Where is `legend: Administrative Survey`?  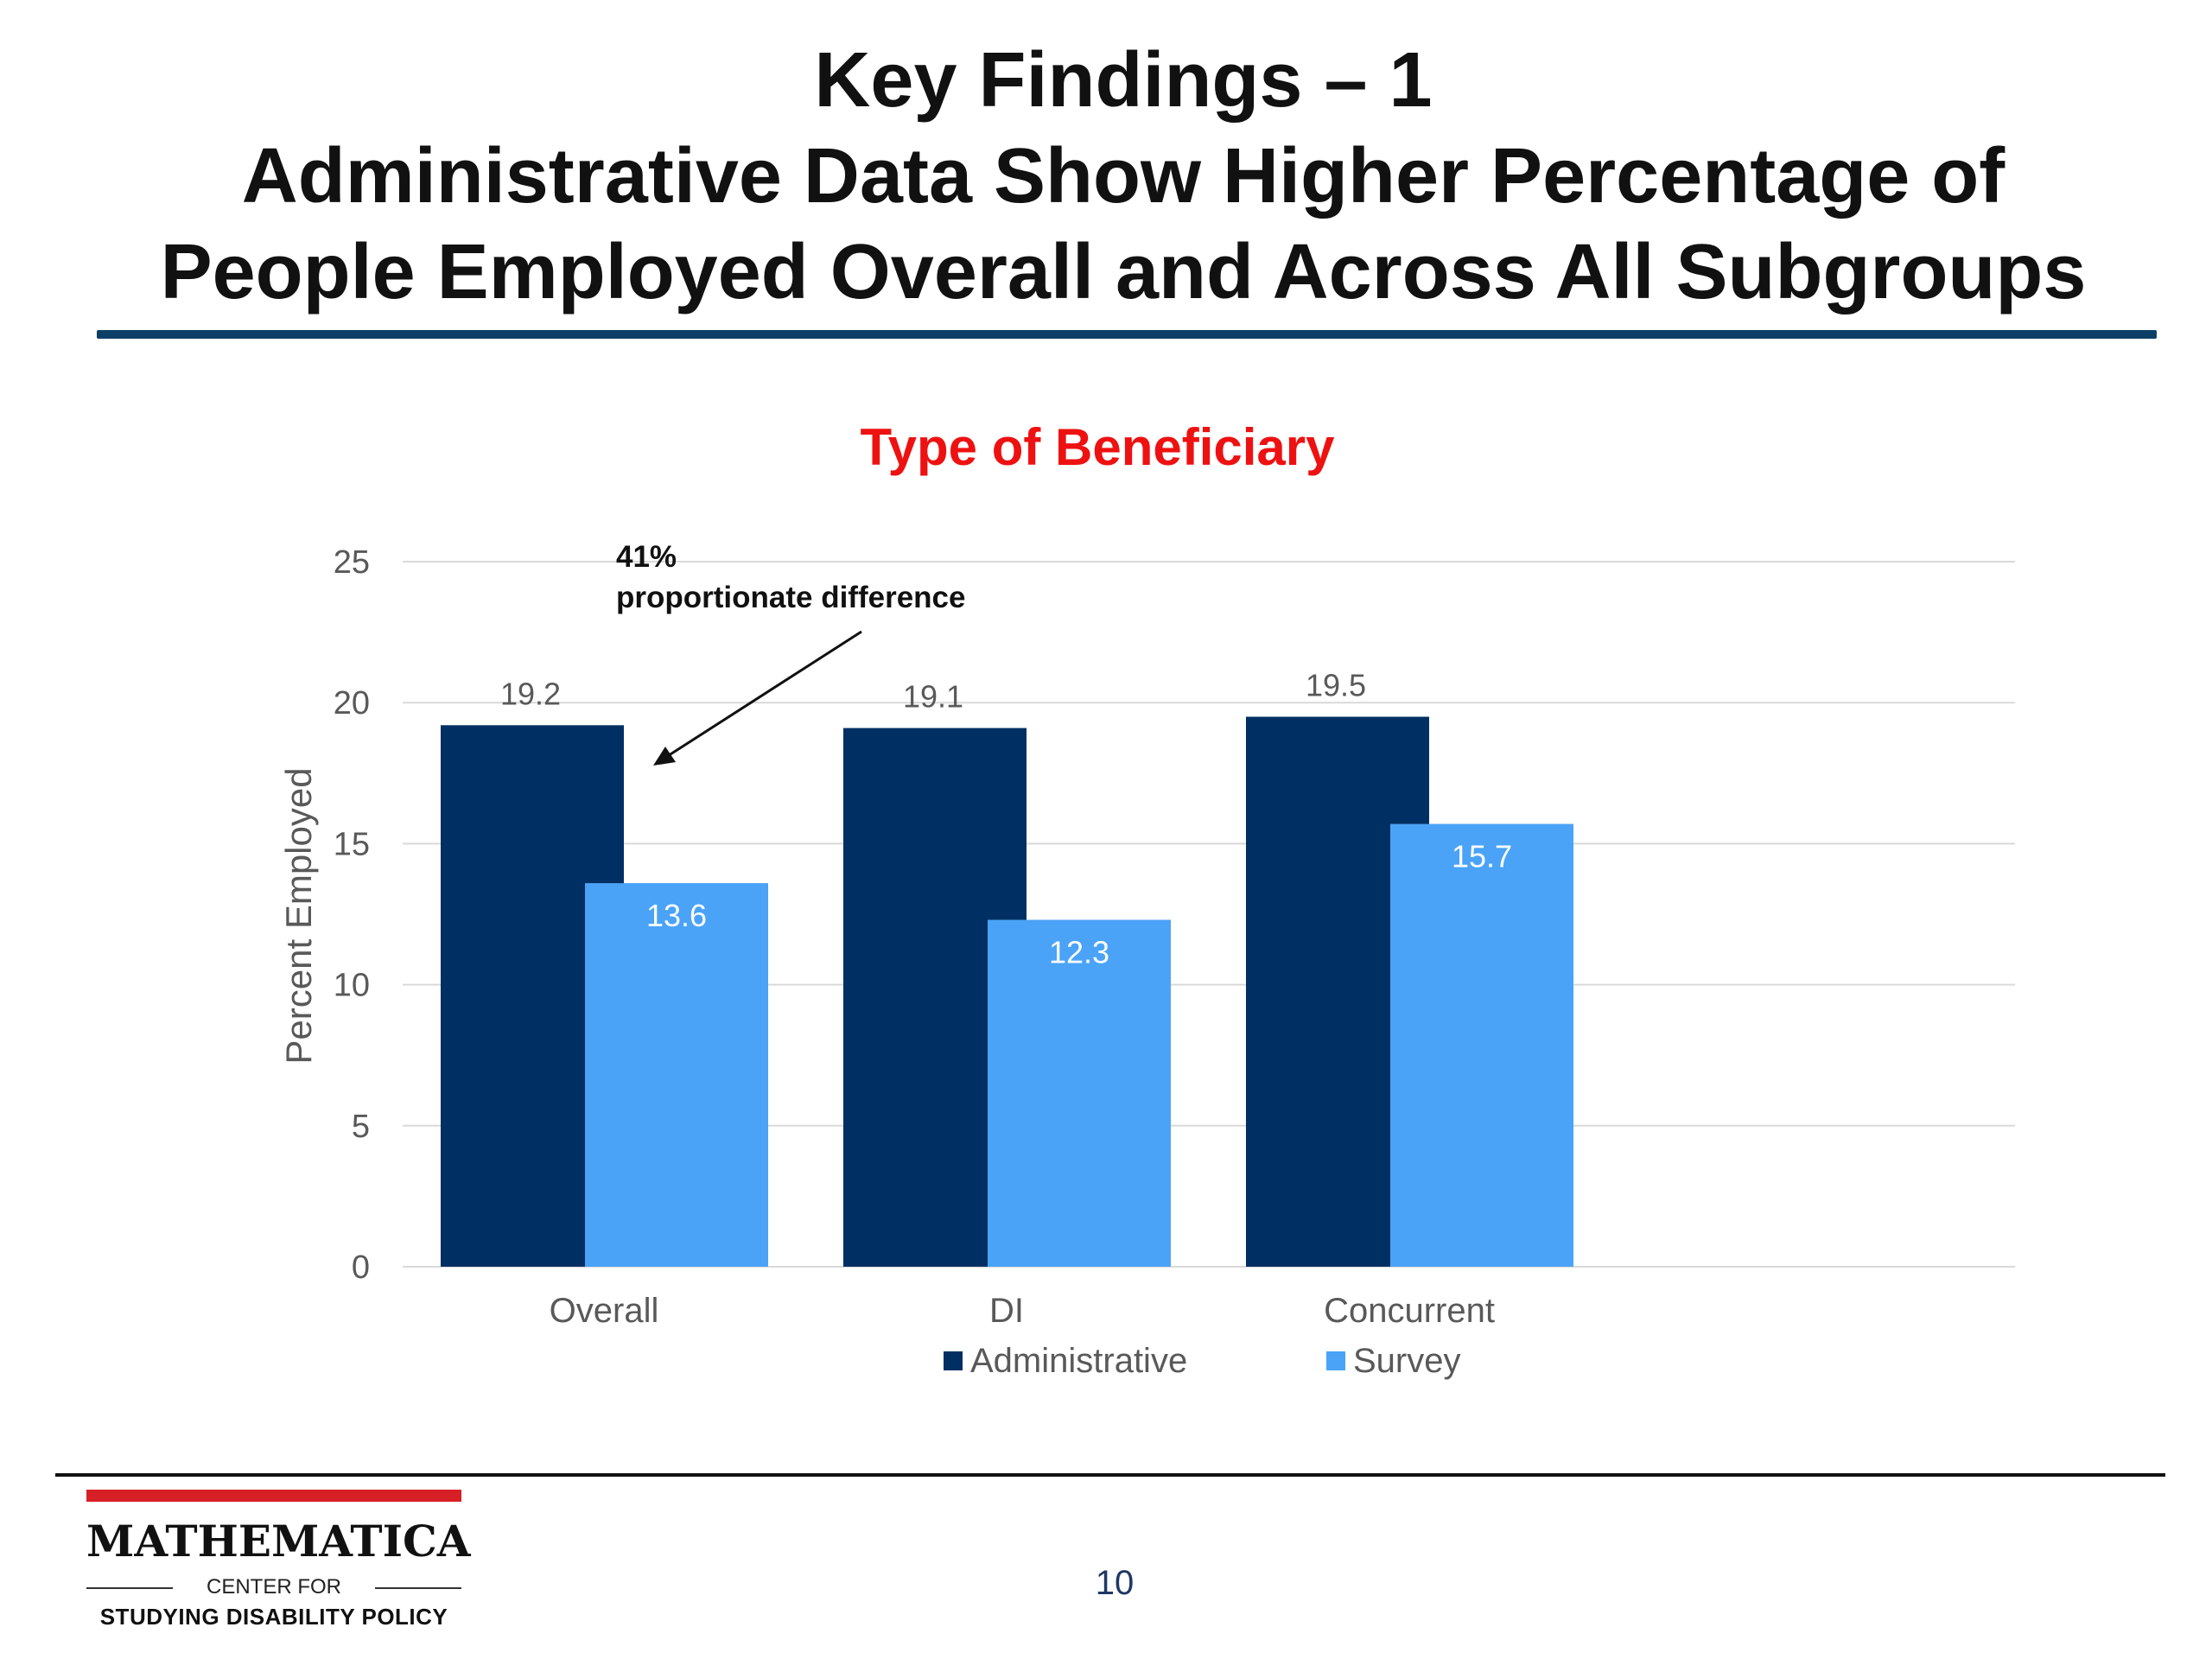 legend: Administrative Survey is located at coordinates (1202, 1361).